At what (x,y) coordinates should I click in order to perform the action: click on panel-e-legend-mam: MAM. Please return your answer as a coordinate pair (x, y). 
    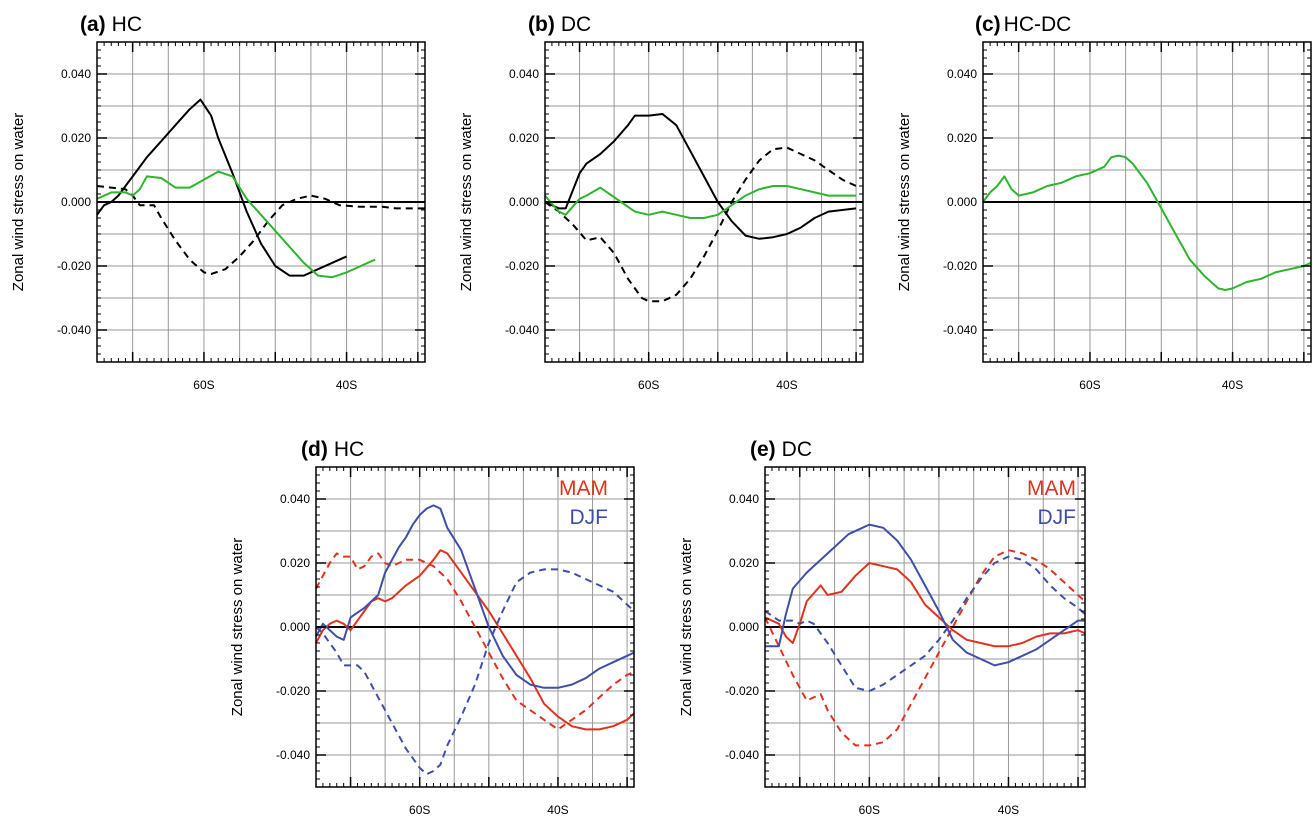
    Looking at the image, I should click on (1051, 488).